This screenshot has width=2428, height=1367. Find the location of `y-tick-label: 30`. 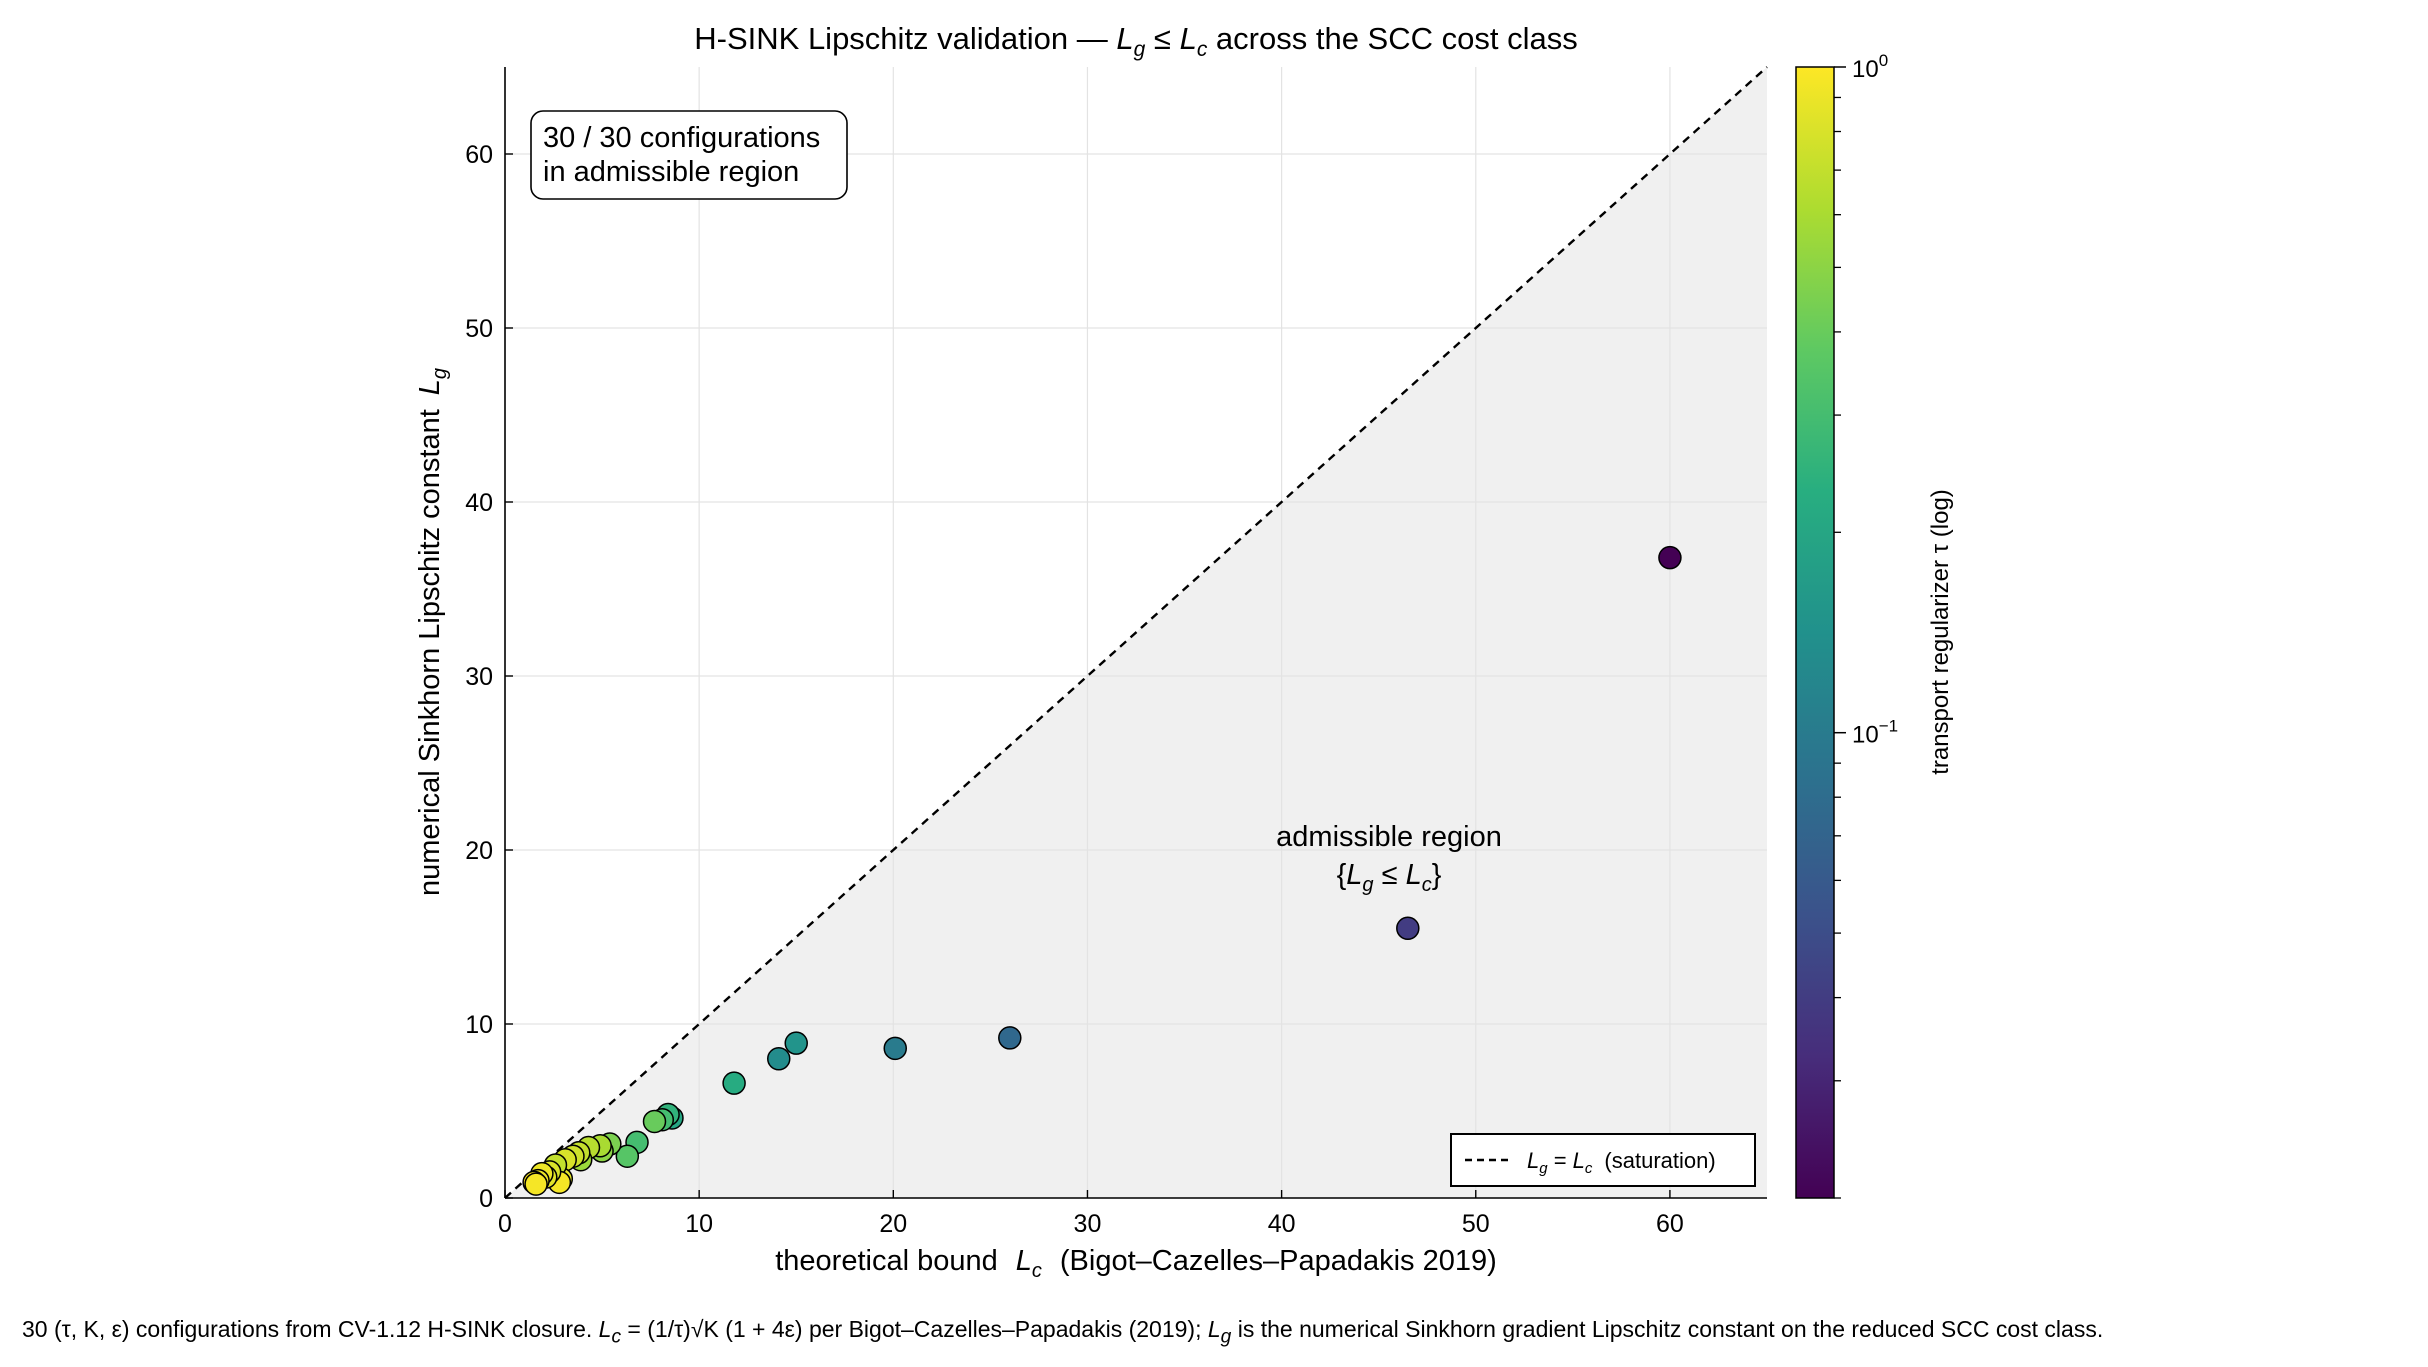

y-tick-label: 30 is located at coordinates (479, 677).